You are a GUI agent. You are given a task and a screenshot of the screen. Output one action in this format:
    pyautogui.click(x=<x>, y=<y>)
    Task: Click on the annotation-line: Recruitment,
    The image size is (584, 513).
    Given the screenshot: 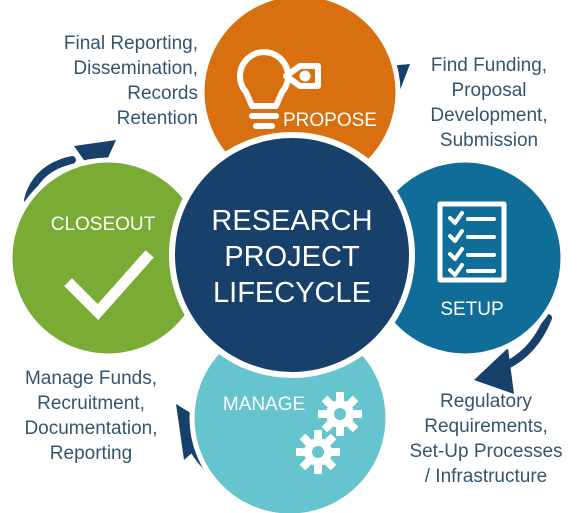 What is the action you would take?
    pyautogui.click(x=91, y=403)
    